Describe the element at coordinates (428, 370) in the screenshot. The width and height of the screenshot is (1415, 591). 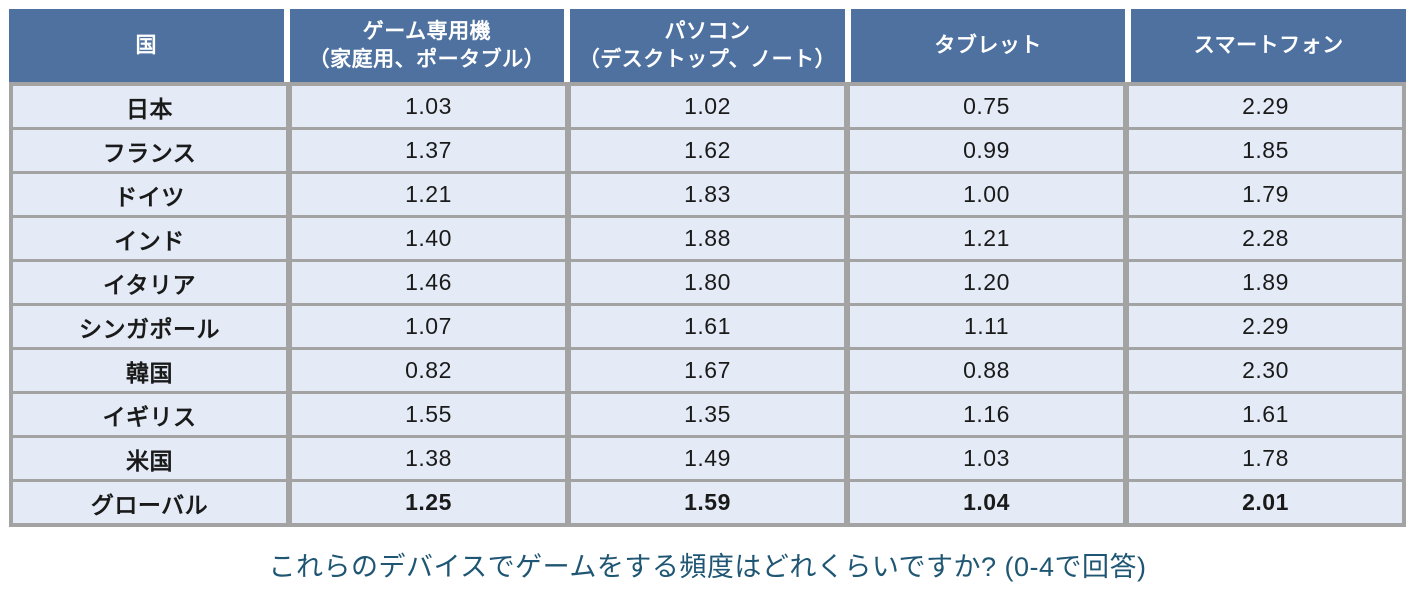
I see `value-cell: 0.82` at that location.